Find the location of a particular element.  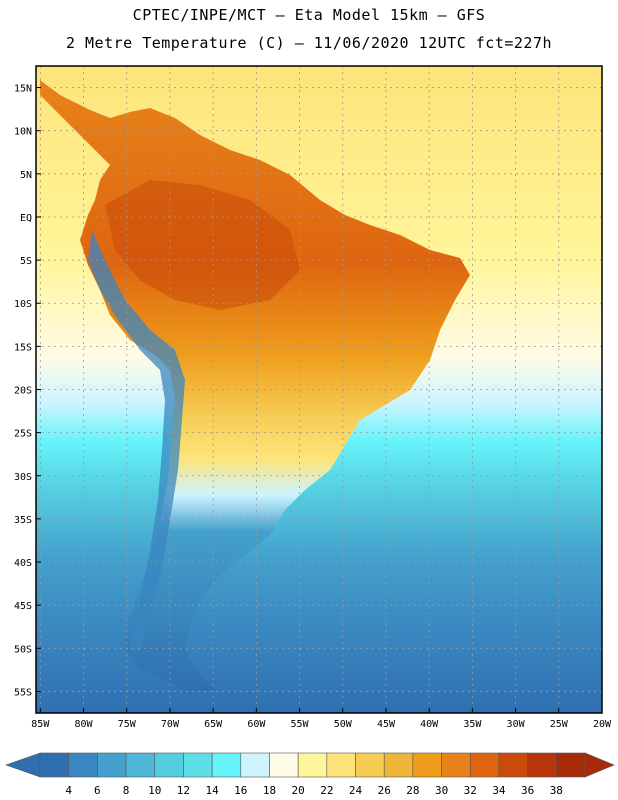

hot-region is located at coordinates (202, 245).